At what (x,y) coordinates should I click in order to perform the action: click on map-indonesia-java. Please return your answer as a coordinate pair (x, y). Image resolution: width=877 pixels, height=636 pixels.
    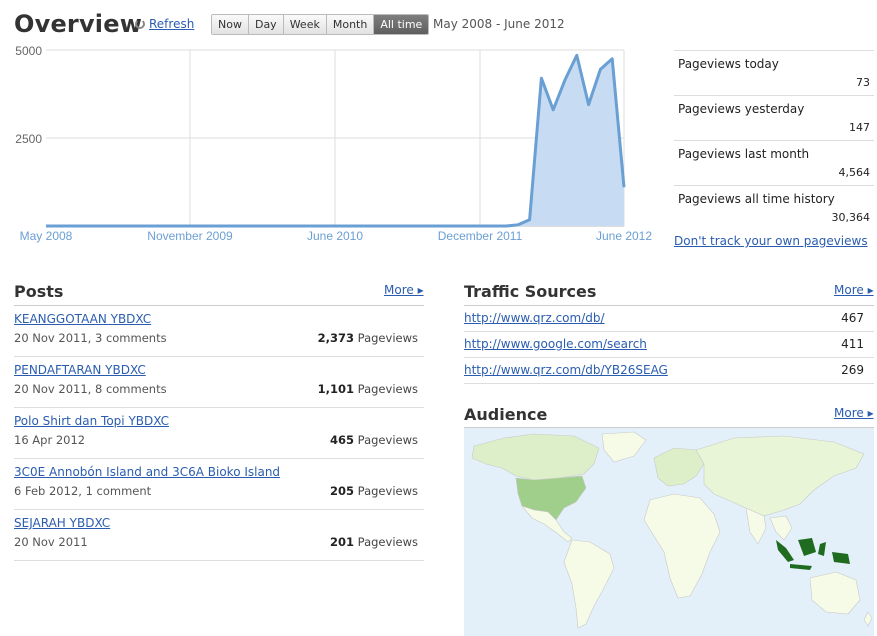
    Looking at the image, I should click on (801, 567).